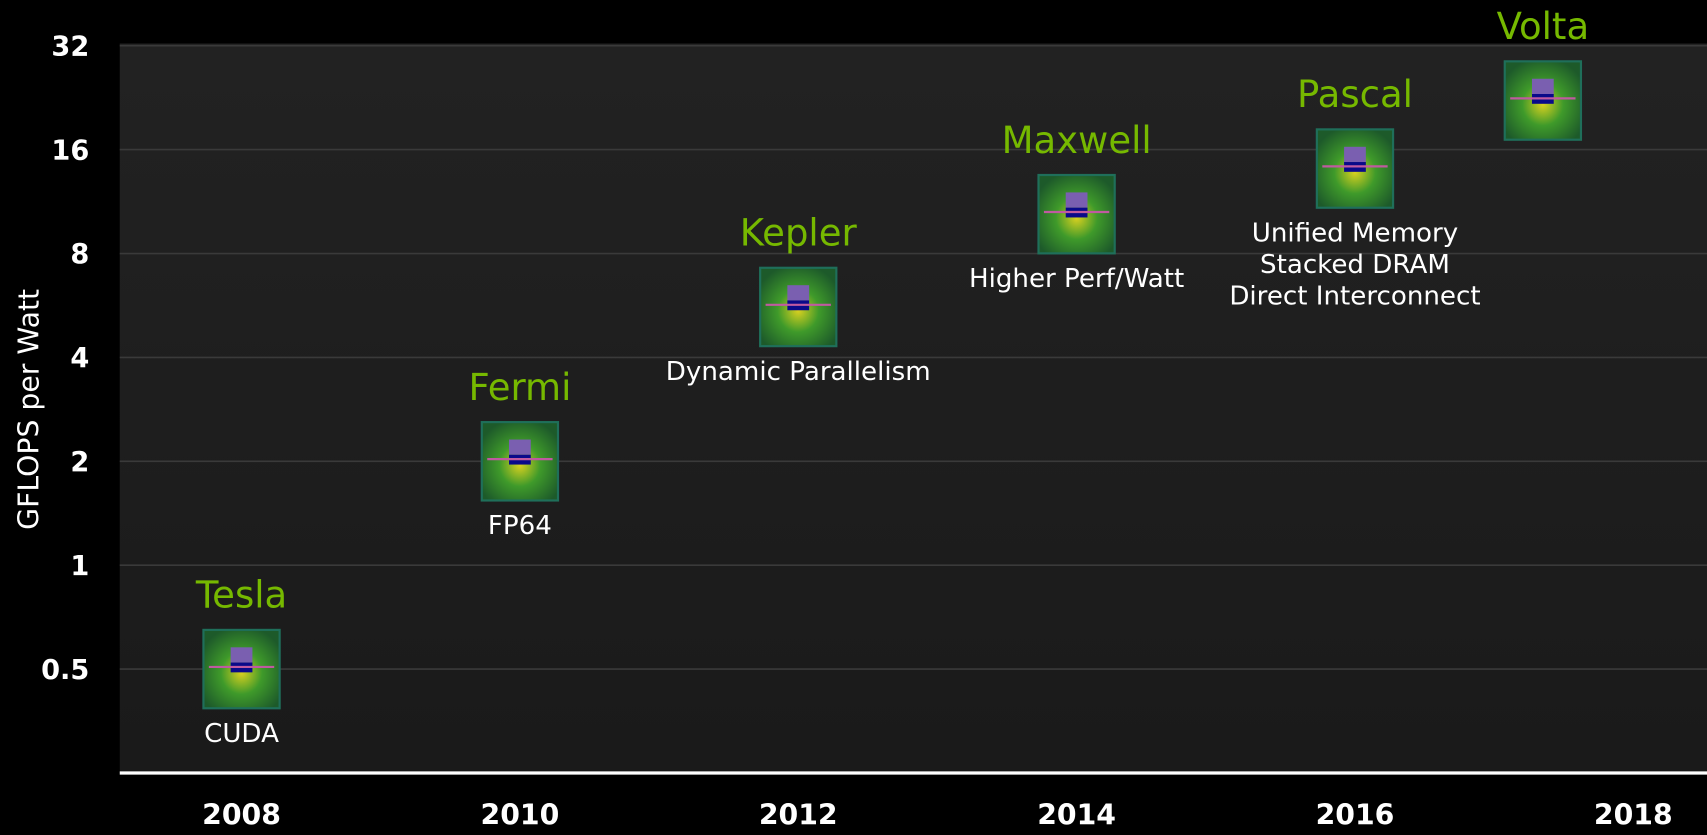 The width and height of the screenshot is (1707, 835). What do you see at coordinates (79, 254) in the screenshot?
I see `y-tick-label: 8` at bounding box center [79, 254].